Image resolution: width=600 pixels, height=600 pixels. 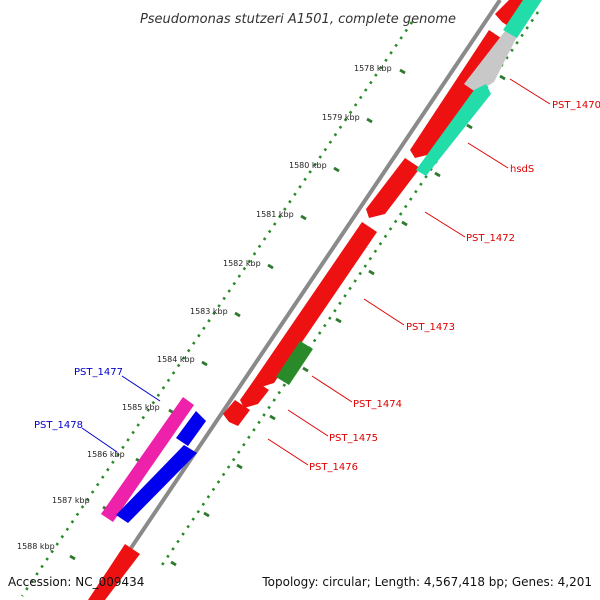 What do you see at coordinates (353, 438) in the screenshot?
I see `gene-label-pst-1475: PST_1475` at bounding box center [353, 438].